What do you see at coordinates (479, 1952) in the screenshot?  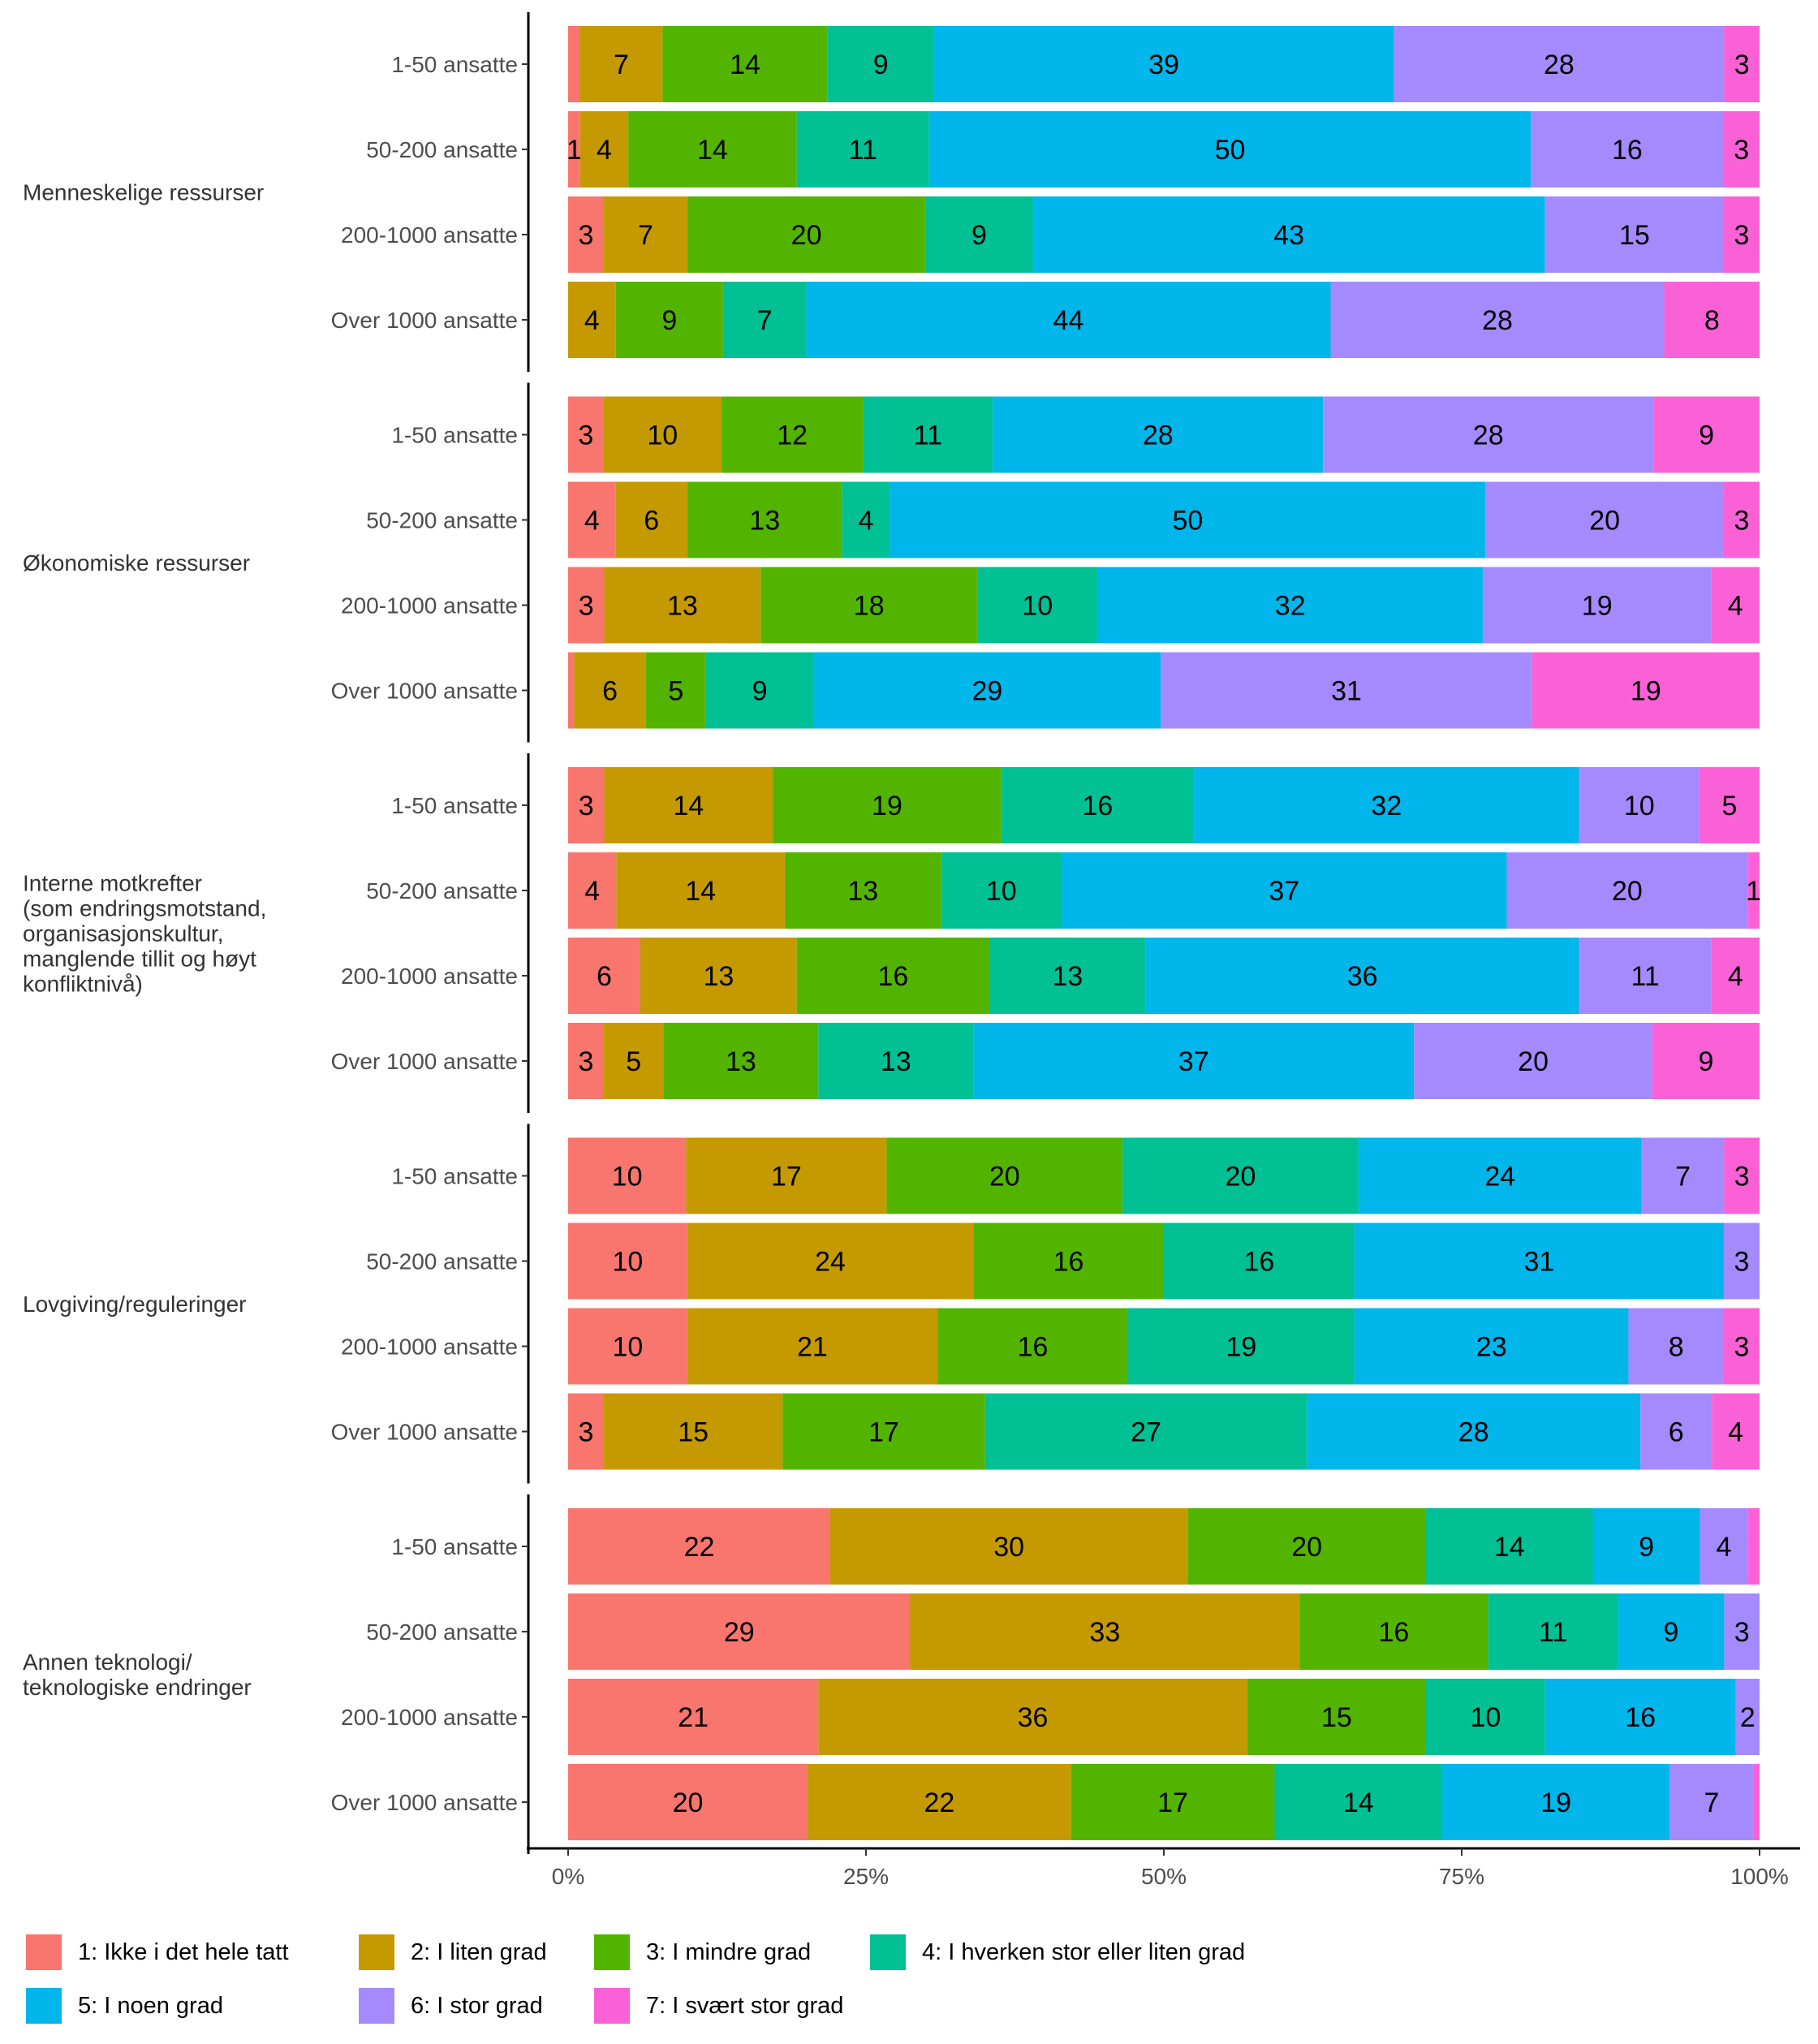 I see `legend-label-2: 2: I liten grad` at bounding box center [479, 1952].